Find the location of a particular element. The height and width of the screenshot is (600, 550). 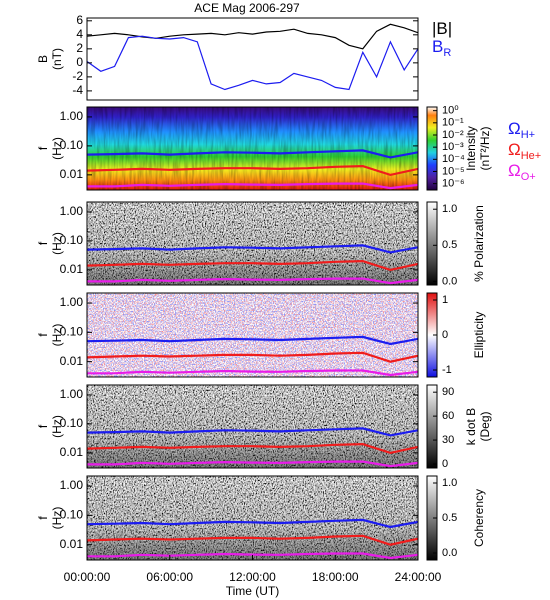

panel: 0.01 0.10 1.00 f (Hz) 0 30 60 90 k dot B (Deg) is located at coordinates (264, 427).